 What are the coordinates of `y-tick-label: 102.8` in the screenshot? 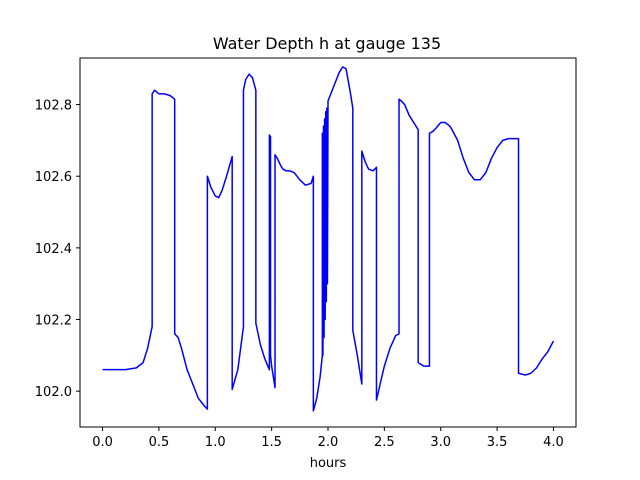 It's located at (53, 106).